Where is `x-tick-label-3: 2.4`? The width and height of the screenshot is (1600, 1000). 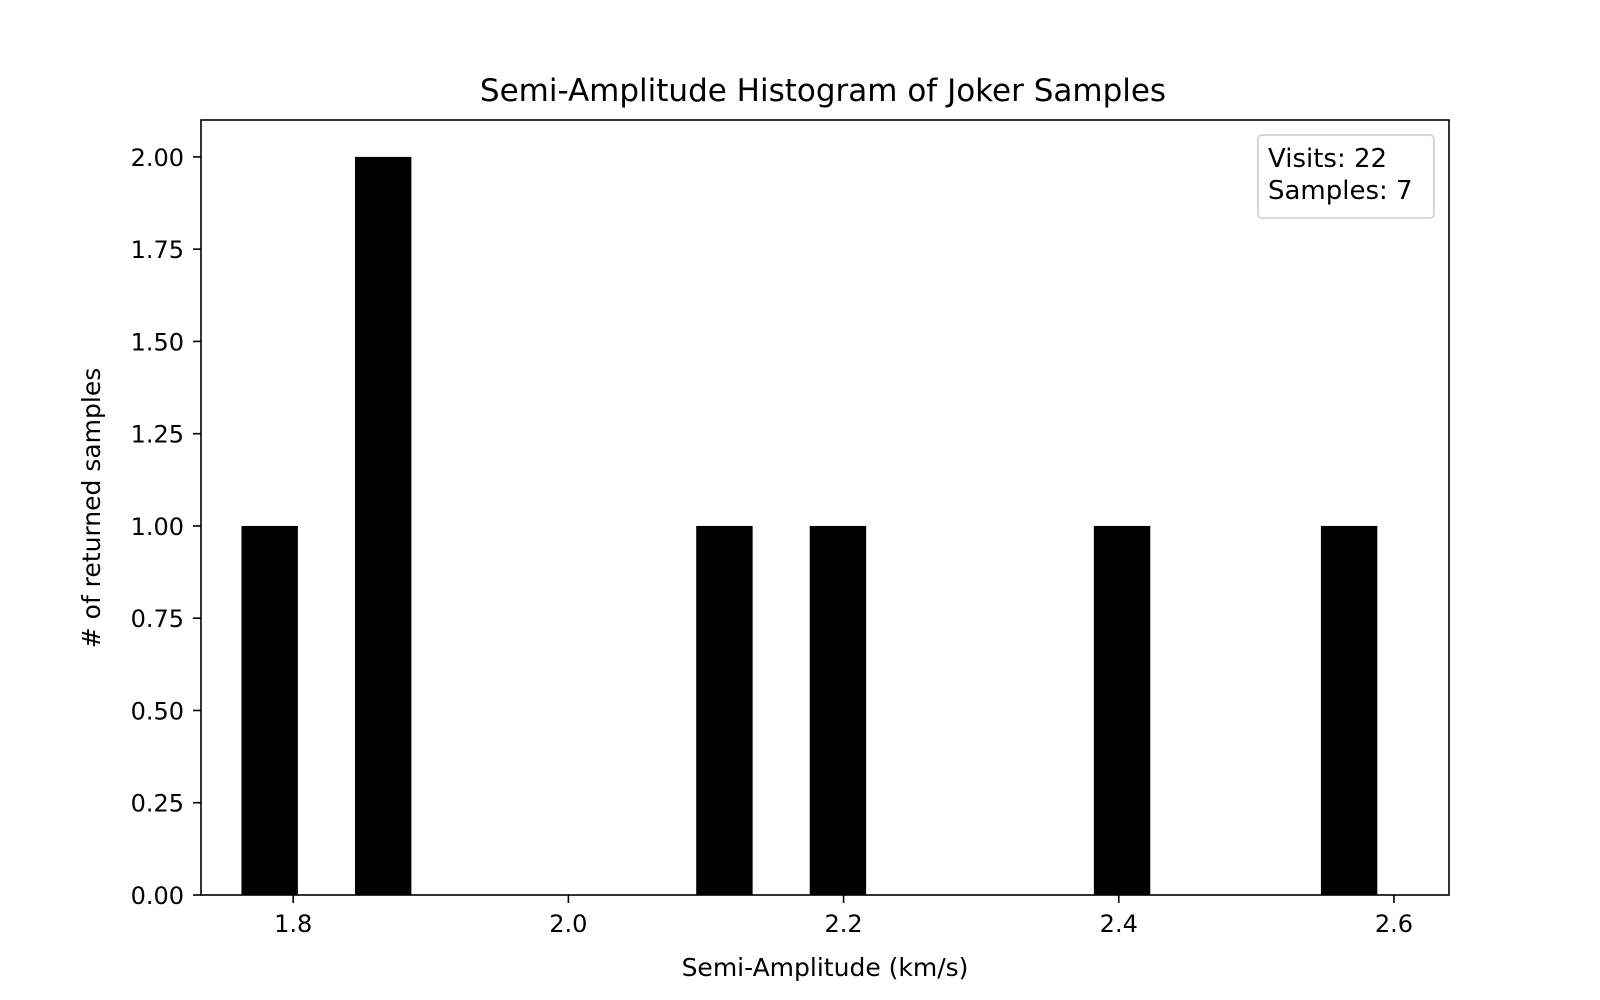
x-tick-label-3: 2.4 is located at coordinates (1119, 924).